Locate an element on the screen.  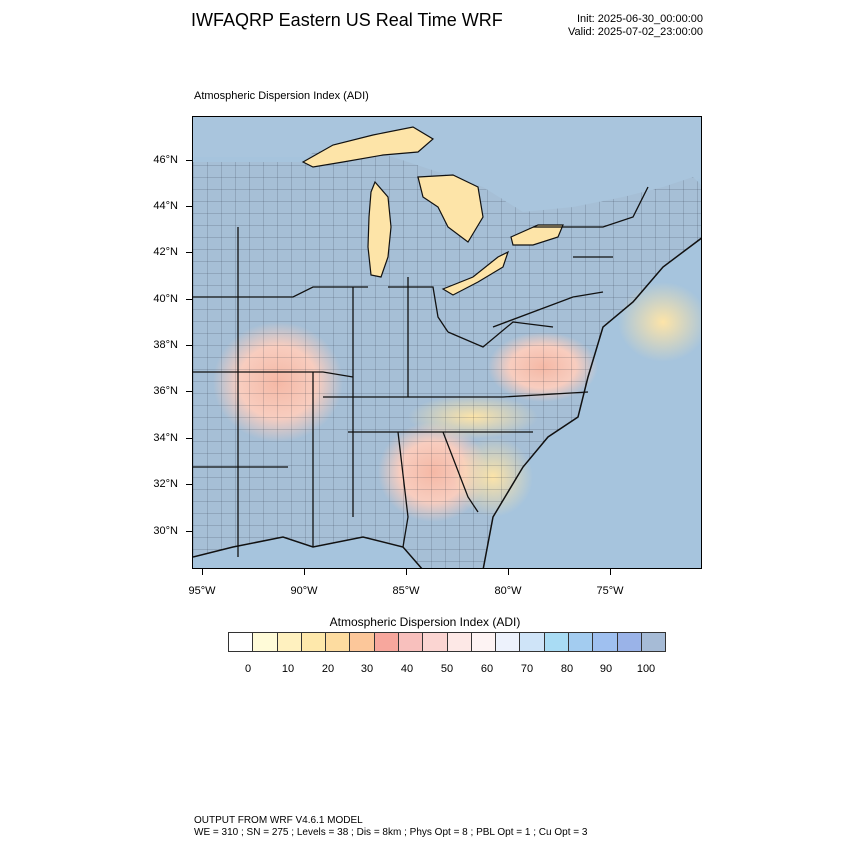
lake-ontario is located at coordinates (537, 235).